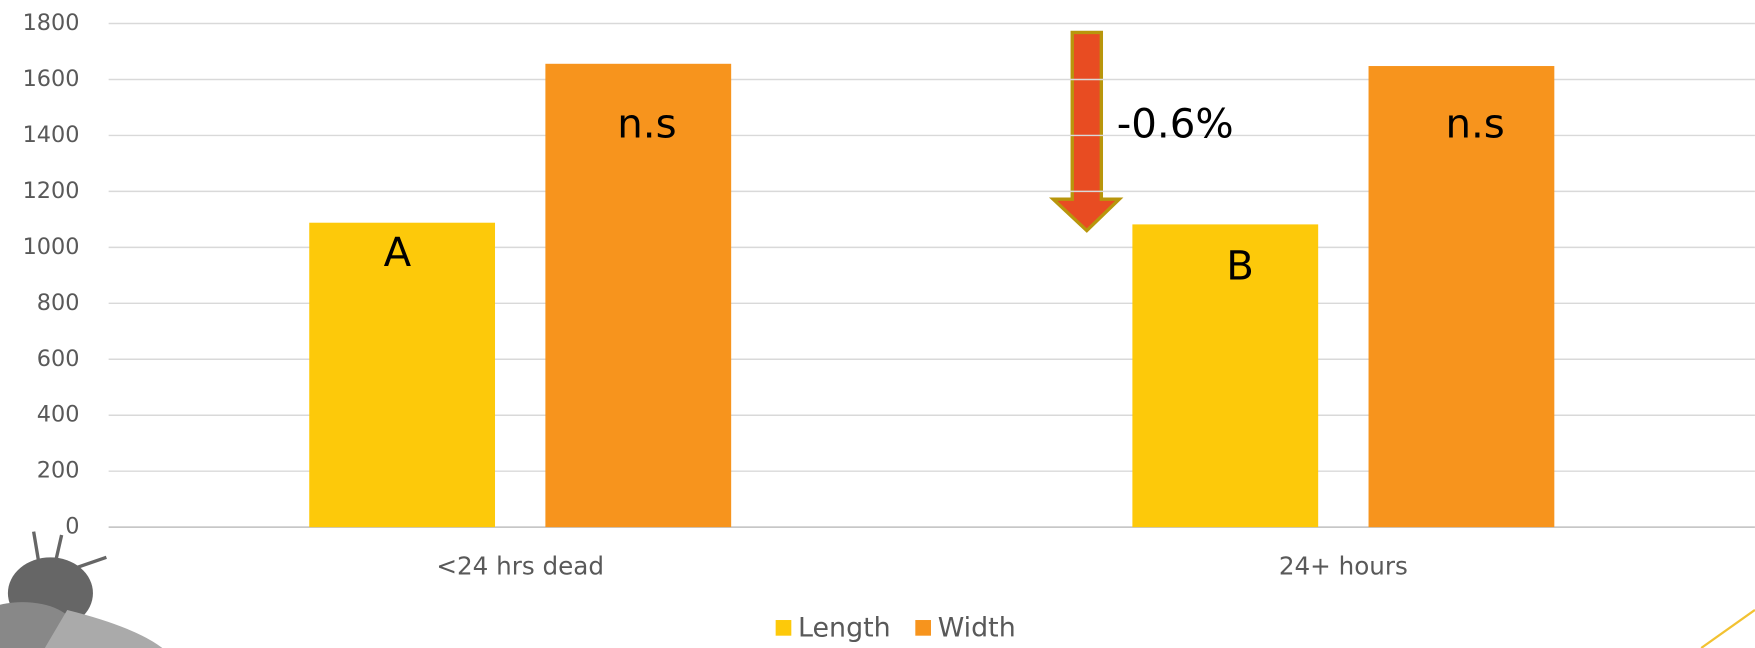  I want to click on arrow, so click(1086, 131).